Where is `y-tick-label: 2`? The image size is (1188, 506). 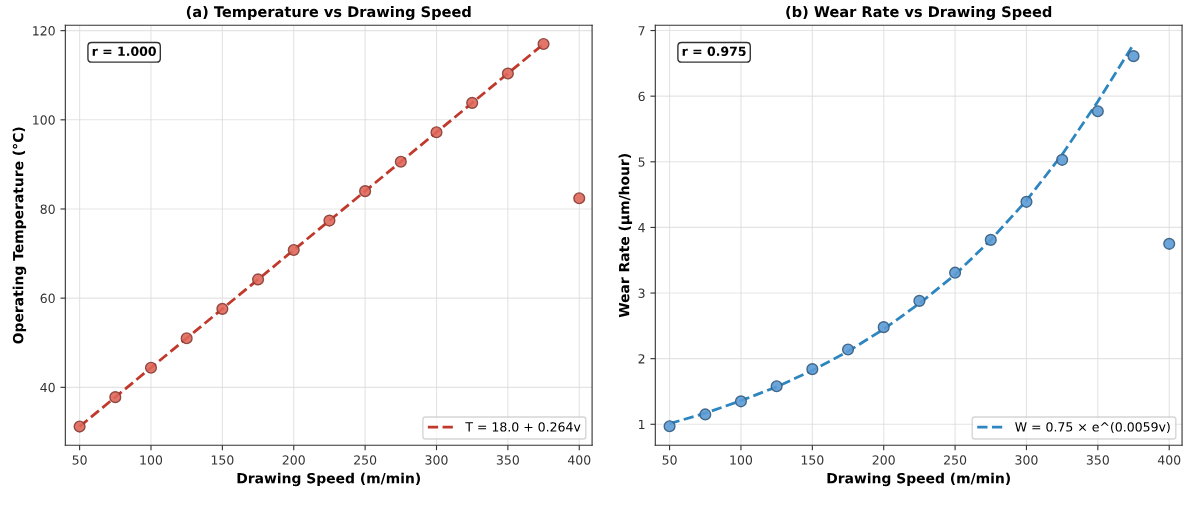
y-tick-label: 2 is located at coordinates (641, 359).